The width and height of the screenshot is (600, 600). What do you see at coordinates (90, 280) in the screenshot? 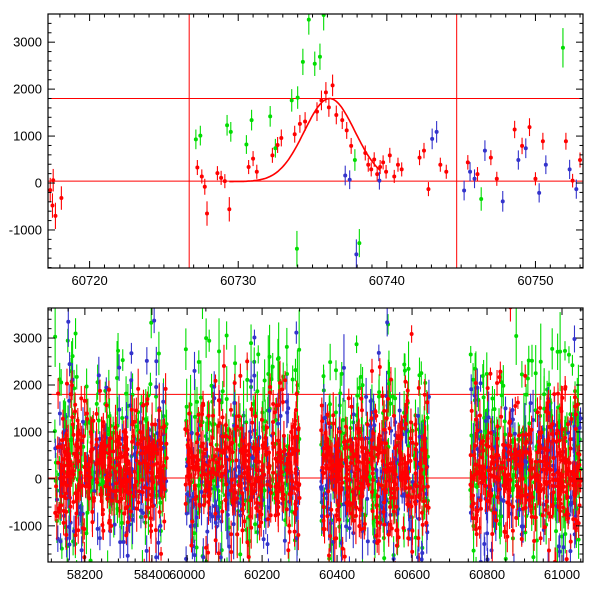
I see `x-tick-label: 60720` at bounding box center [90, 280].